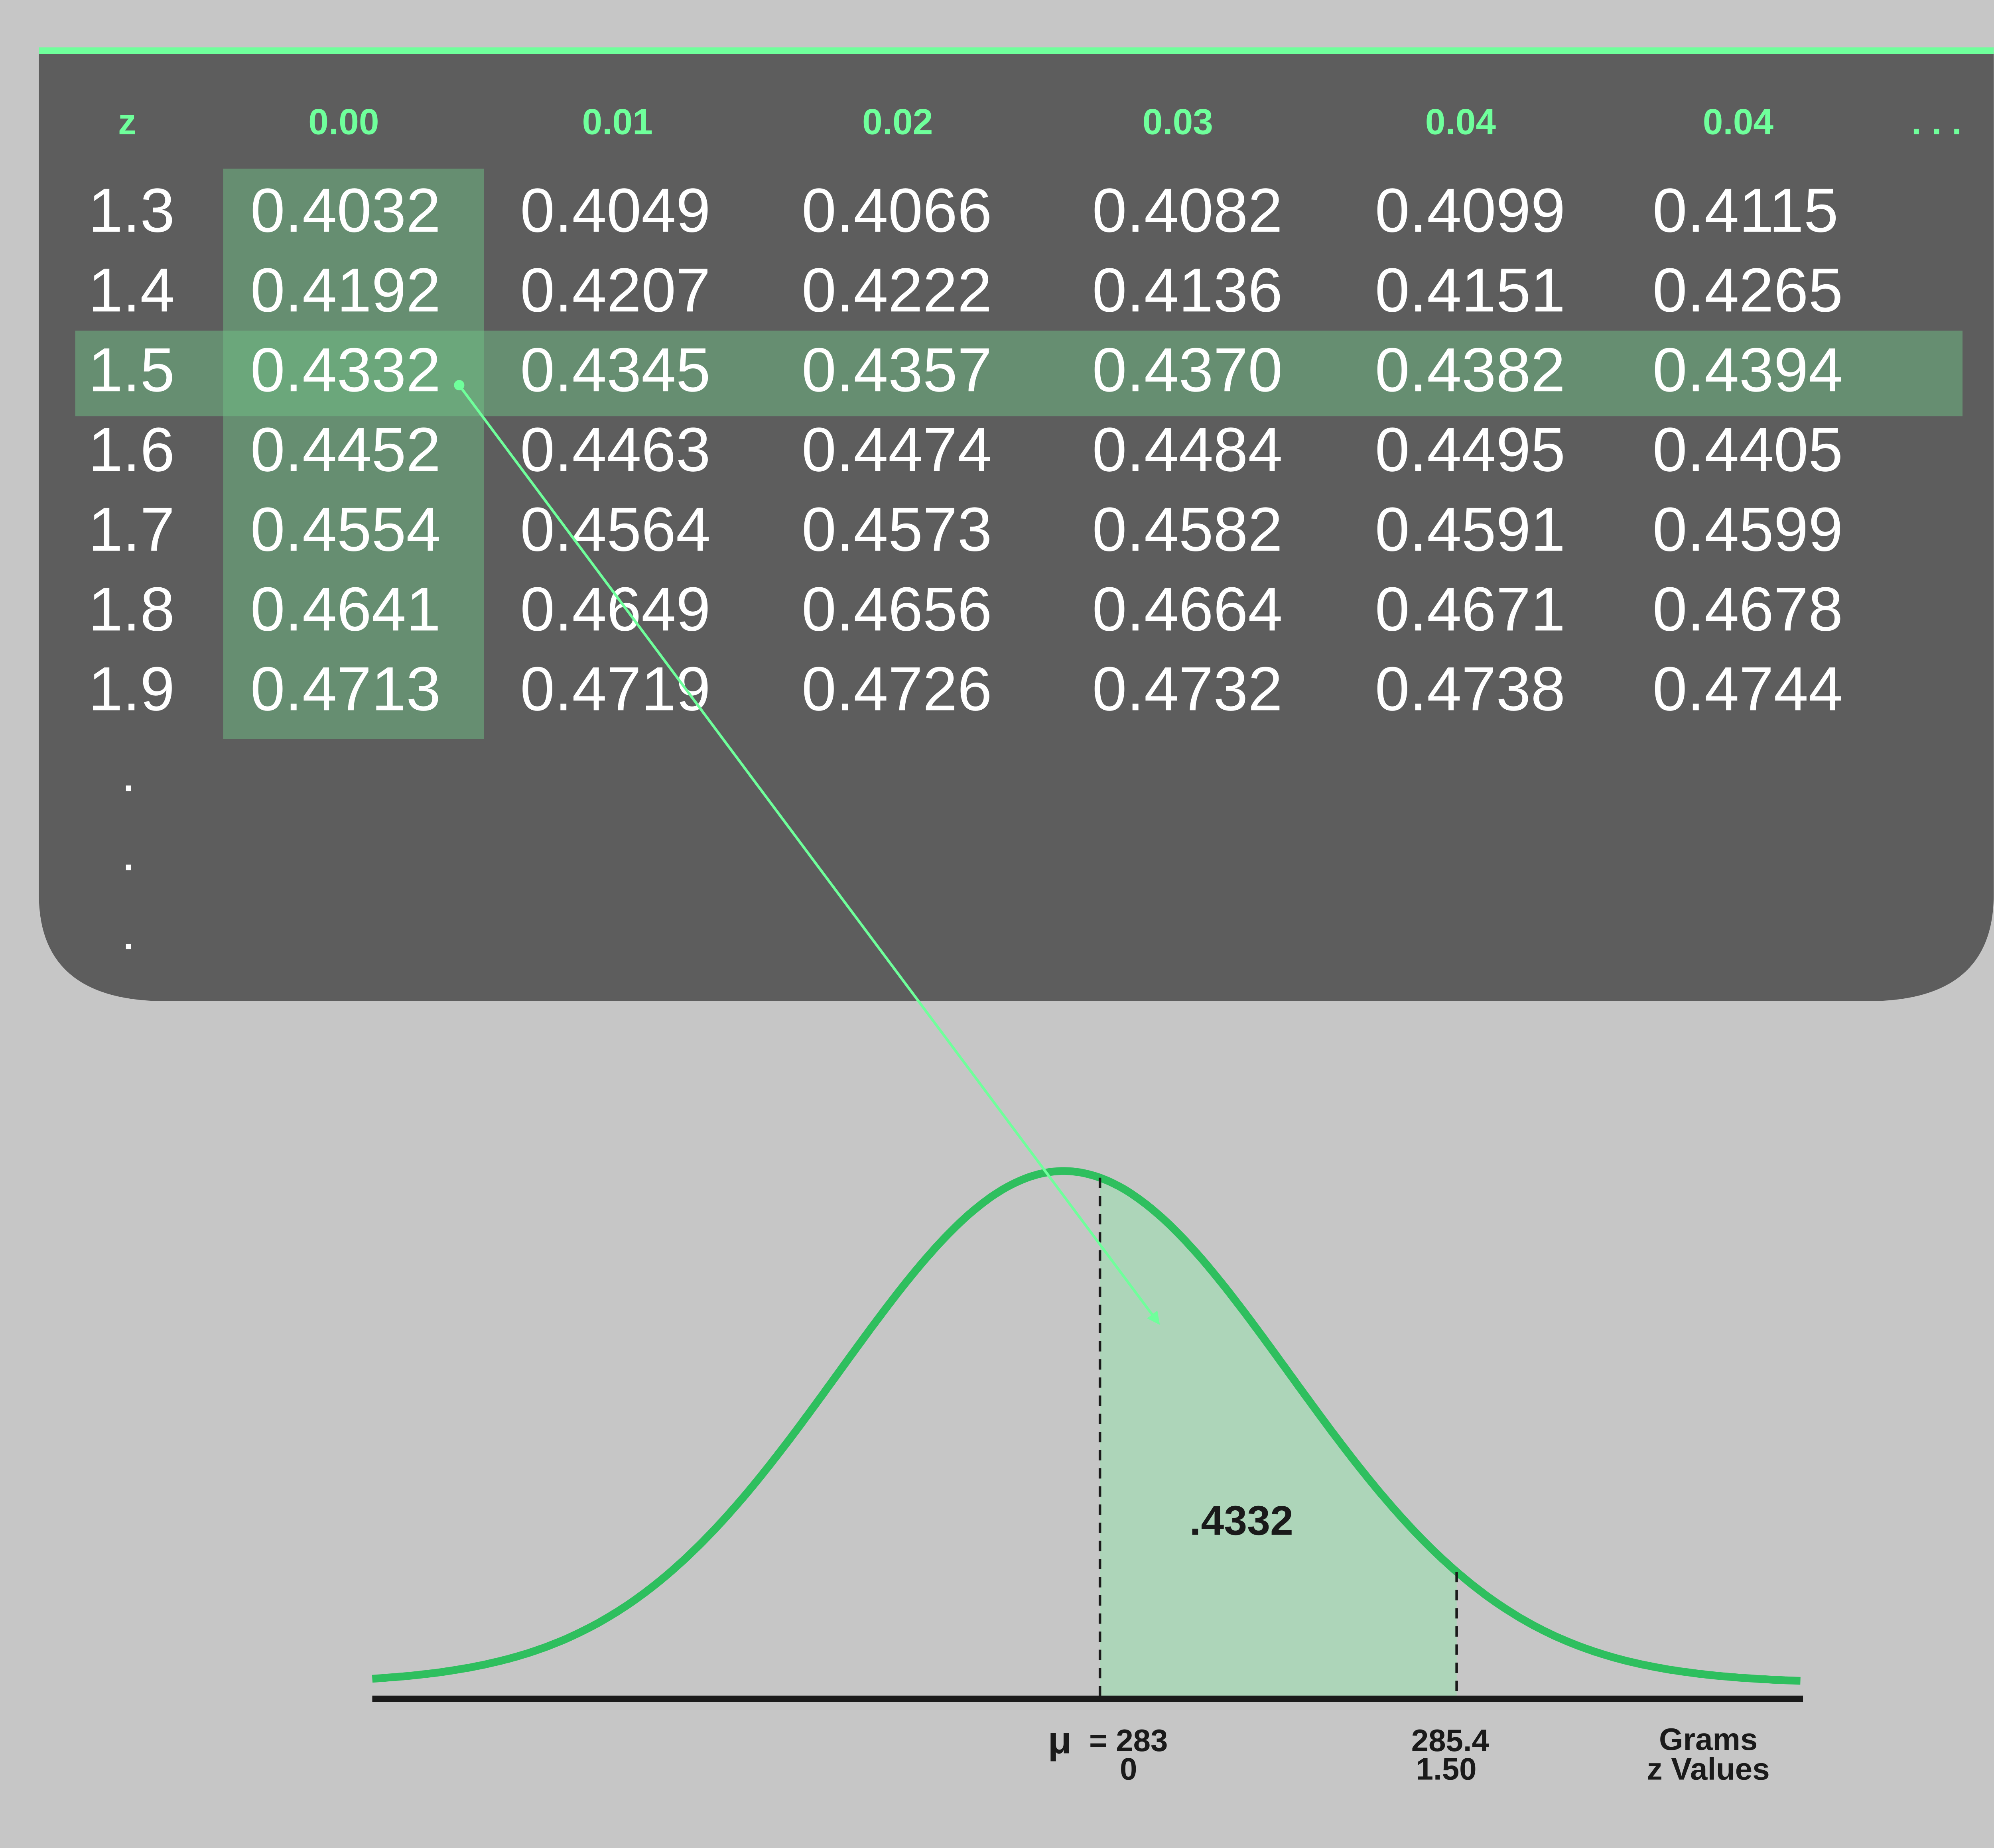 This screenshot has height=1848, width=1994. Describe the element at coordinates (131, 449) in the screenshot. I see `row-label: 1.6` at that location.